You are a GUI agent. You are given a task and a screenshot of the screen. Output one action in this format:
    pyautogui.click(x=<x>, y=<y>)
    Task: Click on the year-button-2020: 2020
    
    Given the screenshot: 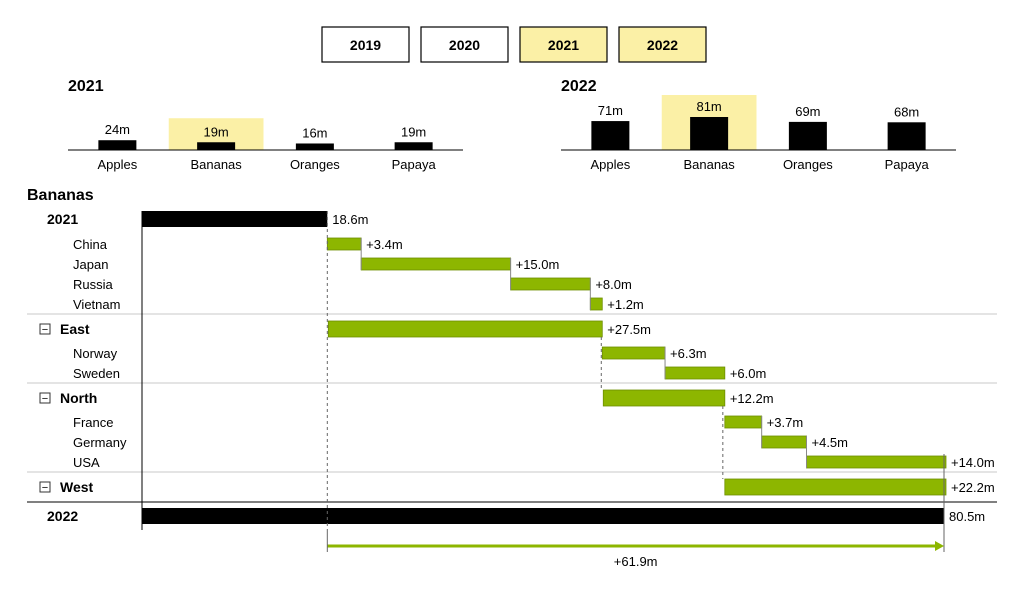 What is the action you would take?
    pyautogui.click(x=464, y=44)
    